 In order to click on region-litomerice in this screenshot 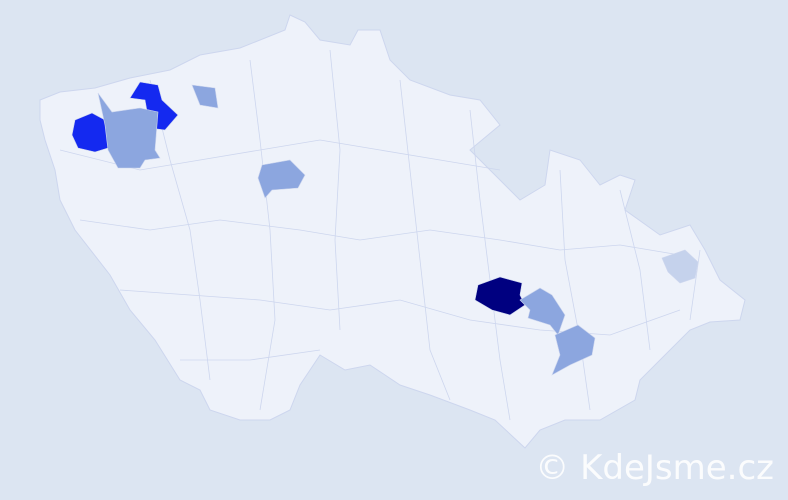, I will do `click(205, 96)`.